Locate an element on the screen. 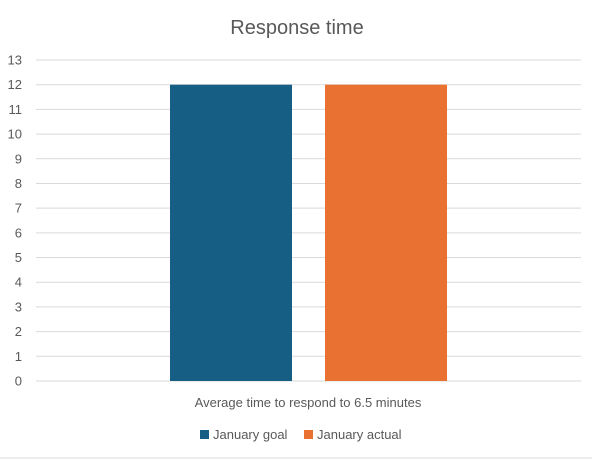 This screenshot has width=592, height=460. x-category-label: Average time to respond to 6.5 minutes is located at coordinates (308, 402).